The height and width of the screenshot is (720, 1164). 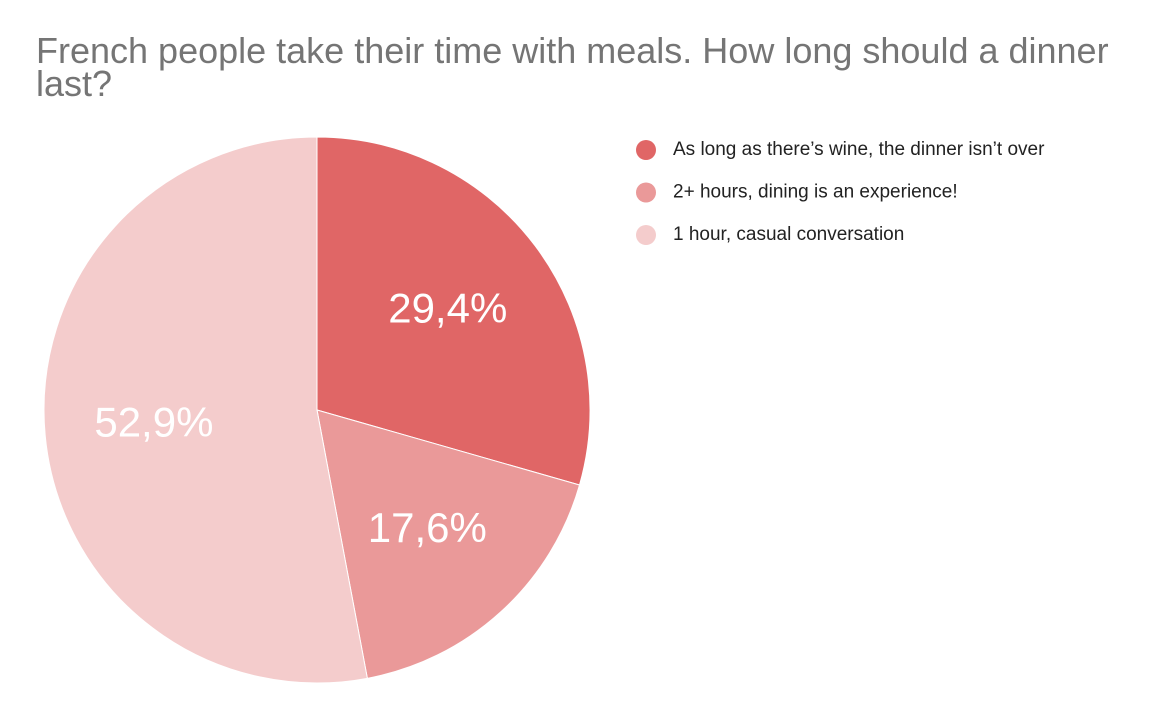 I want to click on slice-label: 17,6%, so click(x=427, y=527).